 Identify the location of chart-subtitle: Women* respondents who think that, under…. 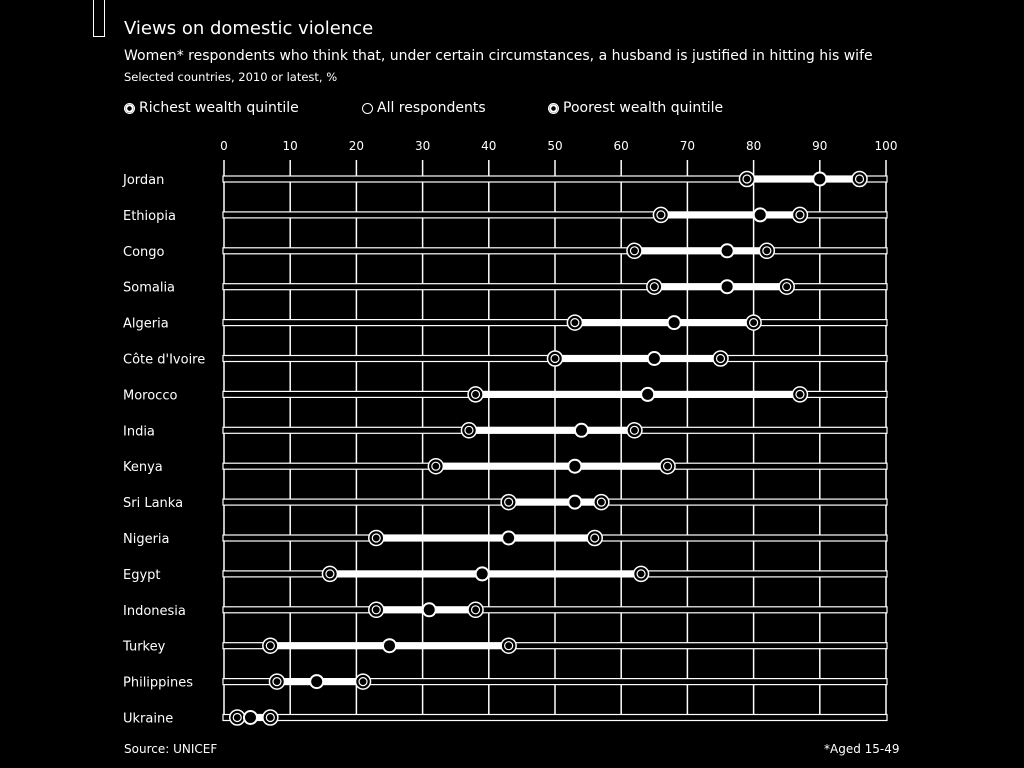
(498, 56).